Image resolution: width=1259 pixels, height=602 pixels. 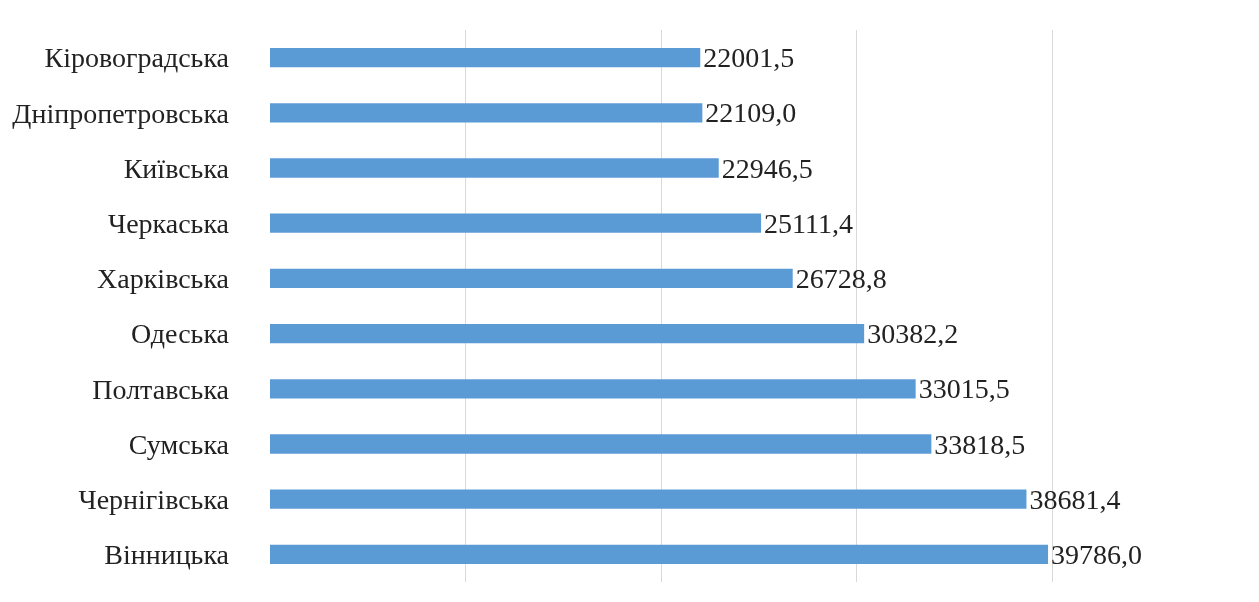 I want to click on data-label: 25111,4, so click(x=808, y=223).